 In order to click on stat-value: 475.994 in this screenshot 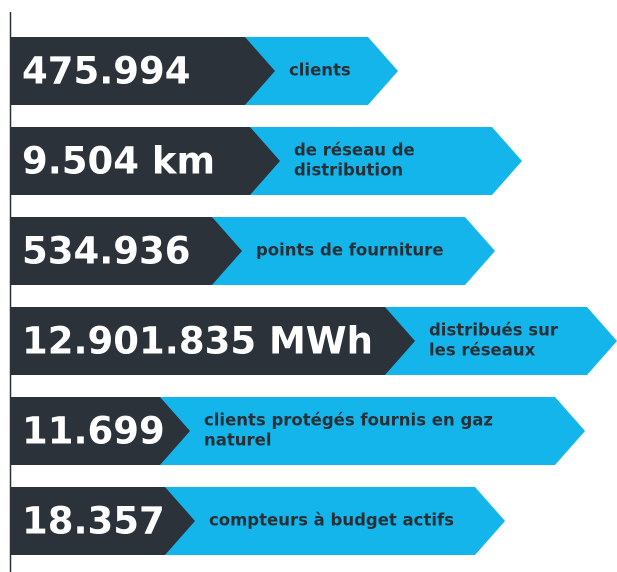, I will do `click(106, 71)`.